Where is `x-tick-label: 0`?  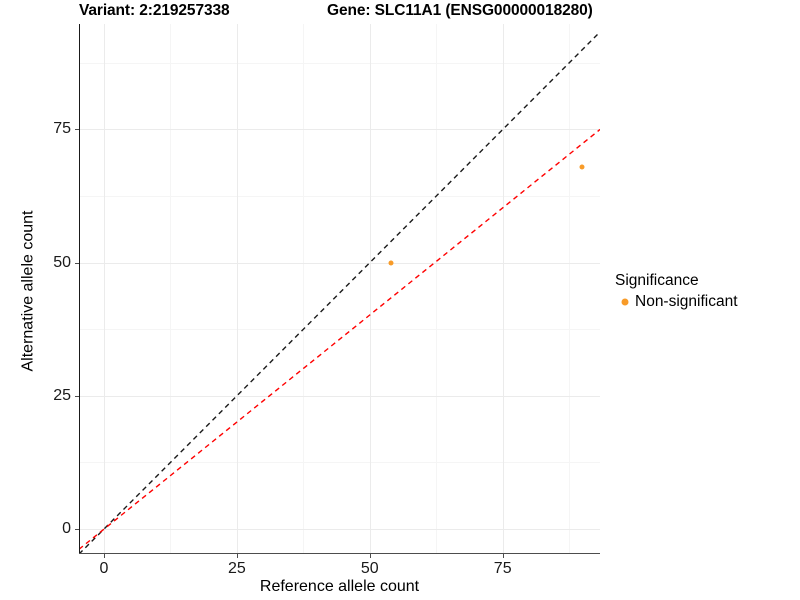 x-tick-label: 0 is located at coordinates (104, 568).